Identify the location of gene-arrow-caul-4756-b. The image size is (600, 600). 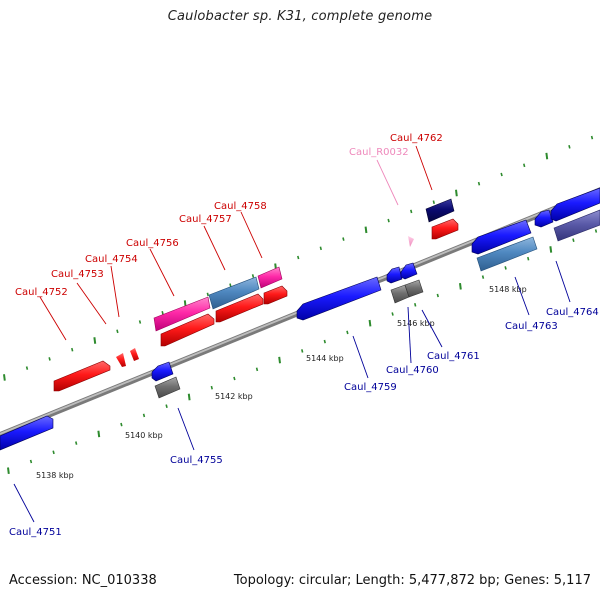
(187, 330).